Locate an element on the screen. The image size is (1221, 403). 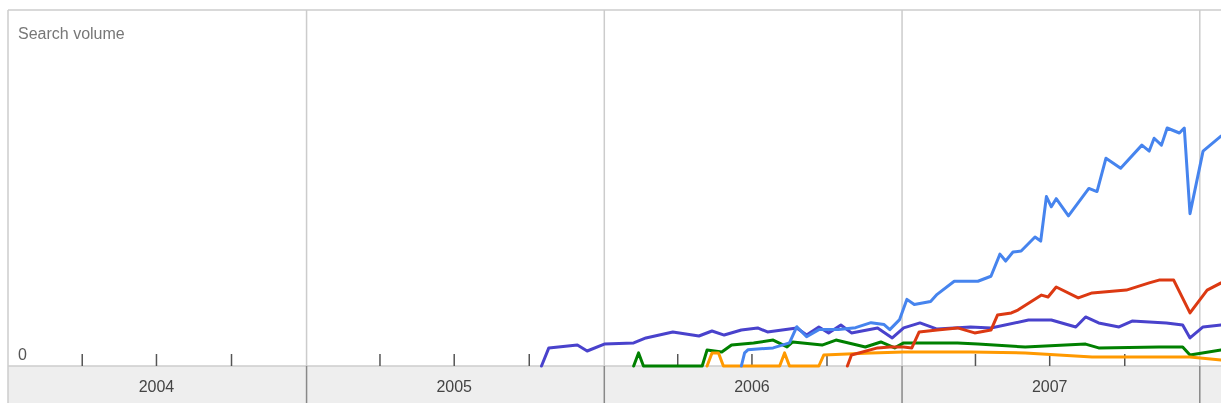
x-tick-label: 2005 is located at coordinates (454, 386).